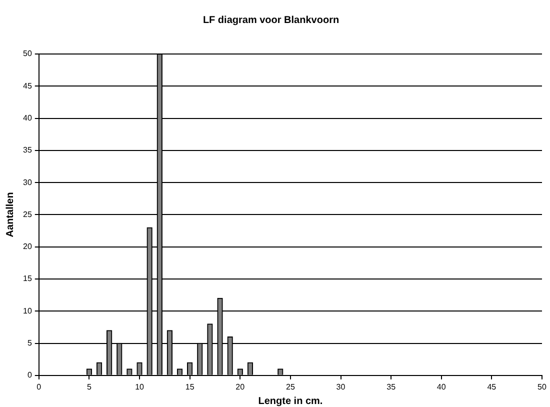  Describe the element at coordinates (27, 279) in the screenshot. I see `y-tick-label: 15` at that location.